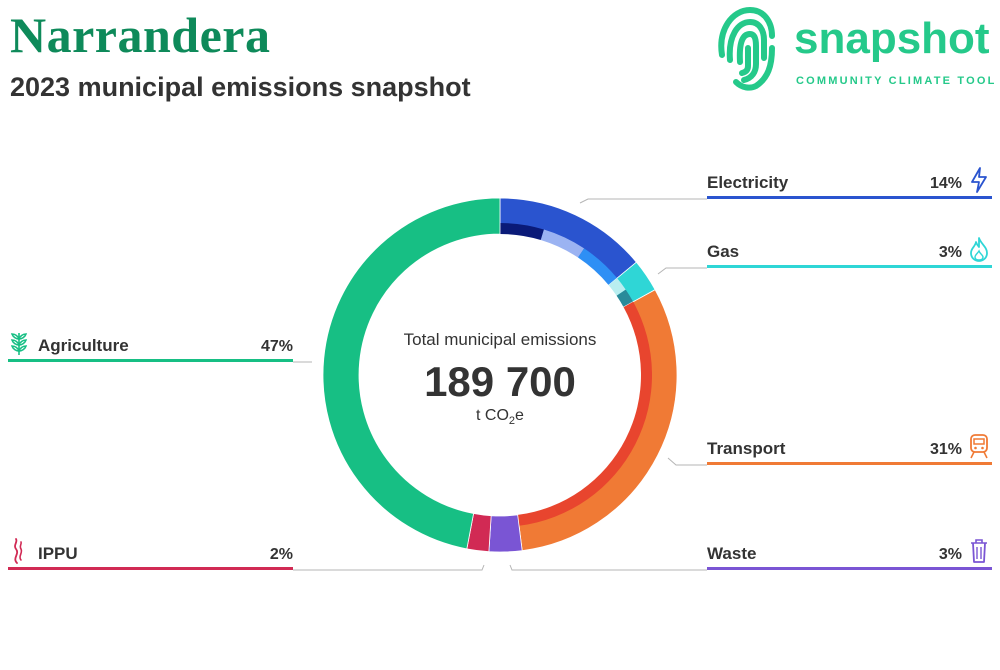 This screenshot has height=670, width=1000. What do you see at coordinates (240, 87) in the screenshot?
I see `page-subtitle: 2023 municipal emissions snapshot` at bounding box center [240, 87].